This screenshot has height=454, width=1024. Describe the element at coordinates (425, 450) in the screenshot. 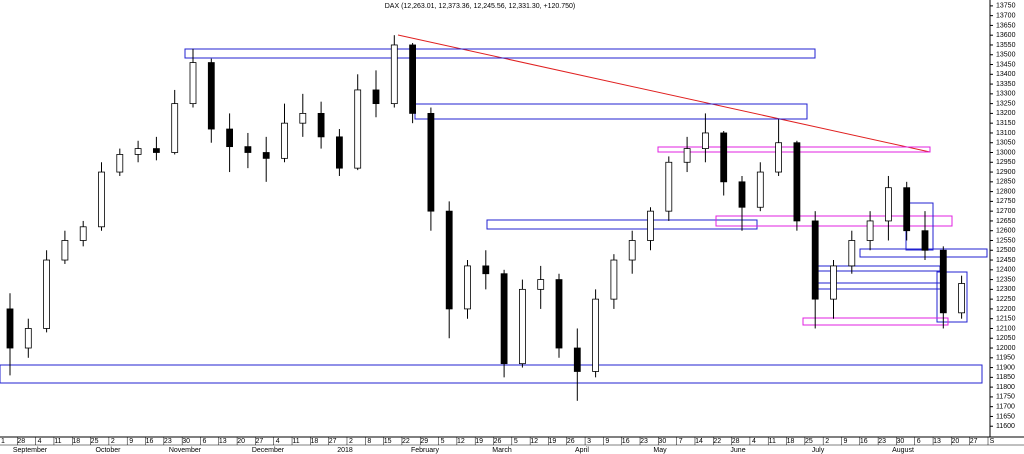

I see `month-label: February` at that location.